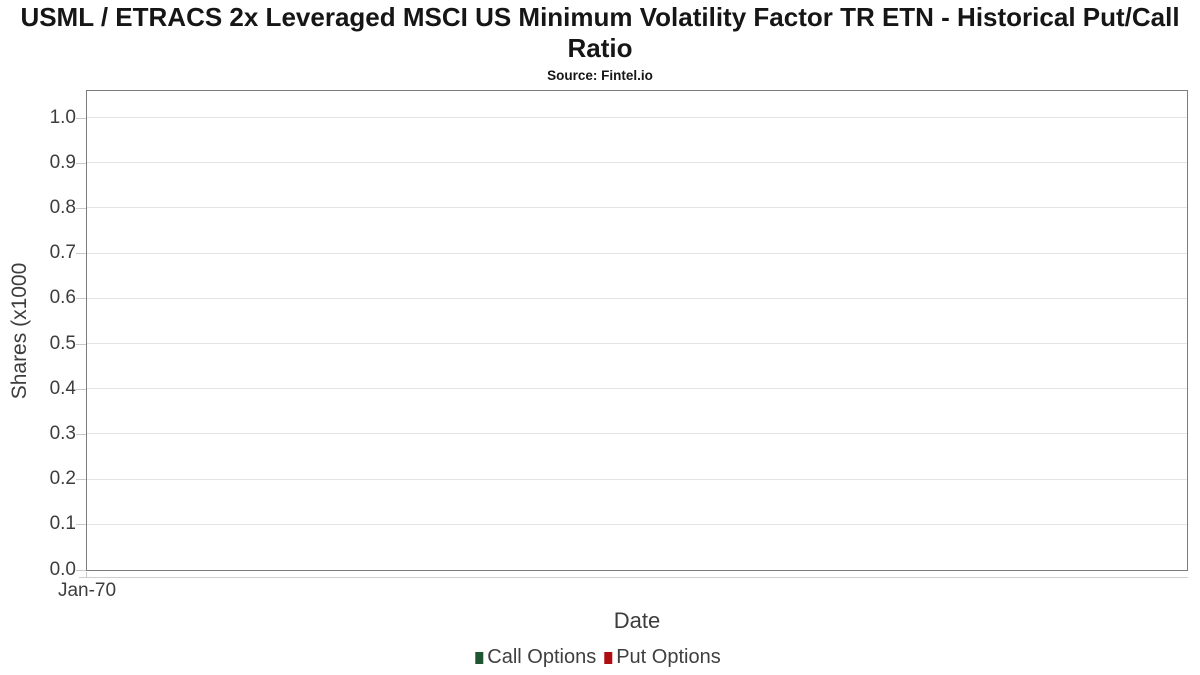 This screenshot has width=1200, height=675. What do you see at coordinates (542, 657) in the screenshot?
I see `legend-label-call-options: Call Options` at bounding box center [542, 657].